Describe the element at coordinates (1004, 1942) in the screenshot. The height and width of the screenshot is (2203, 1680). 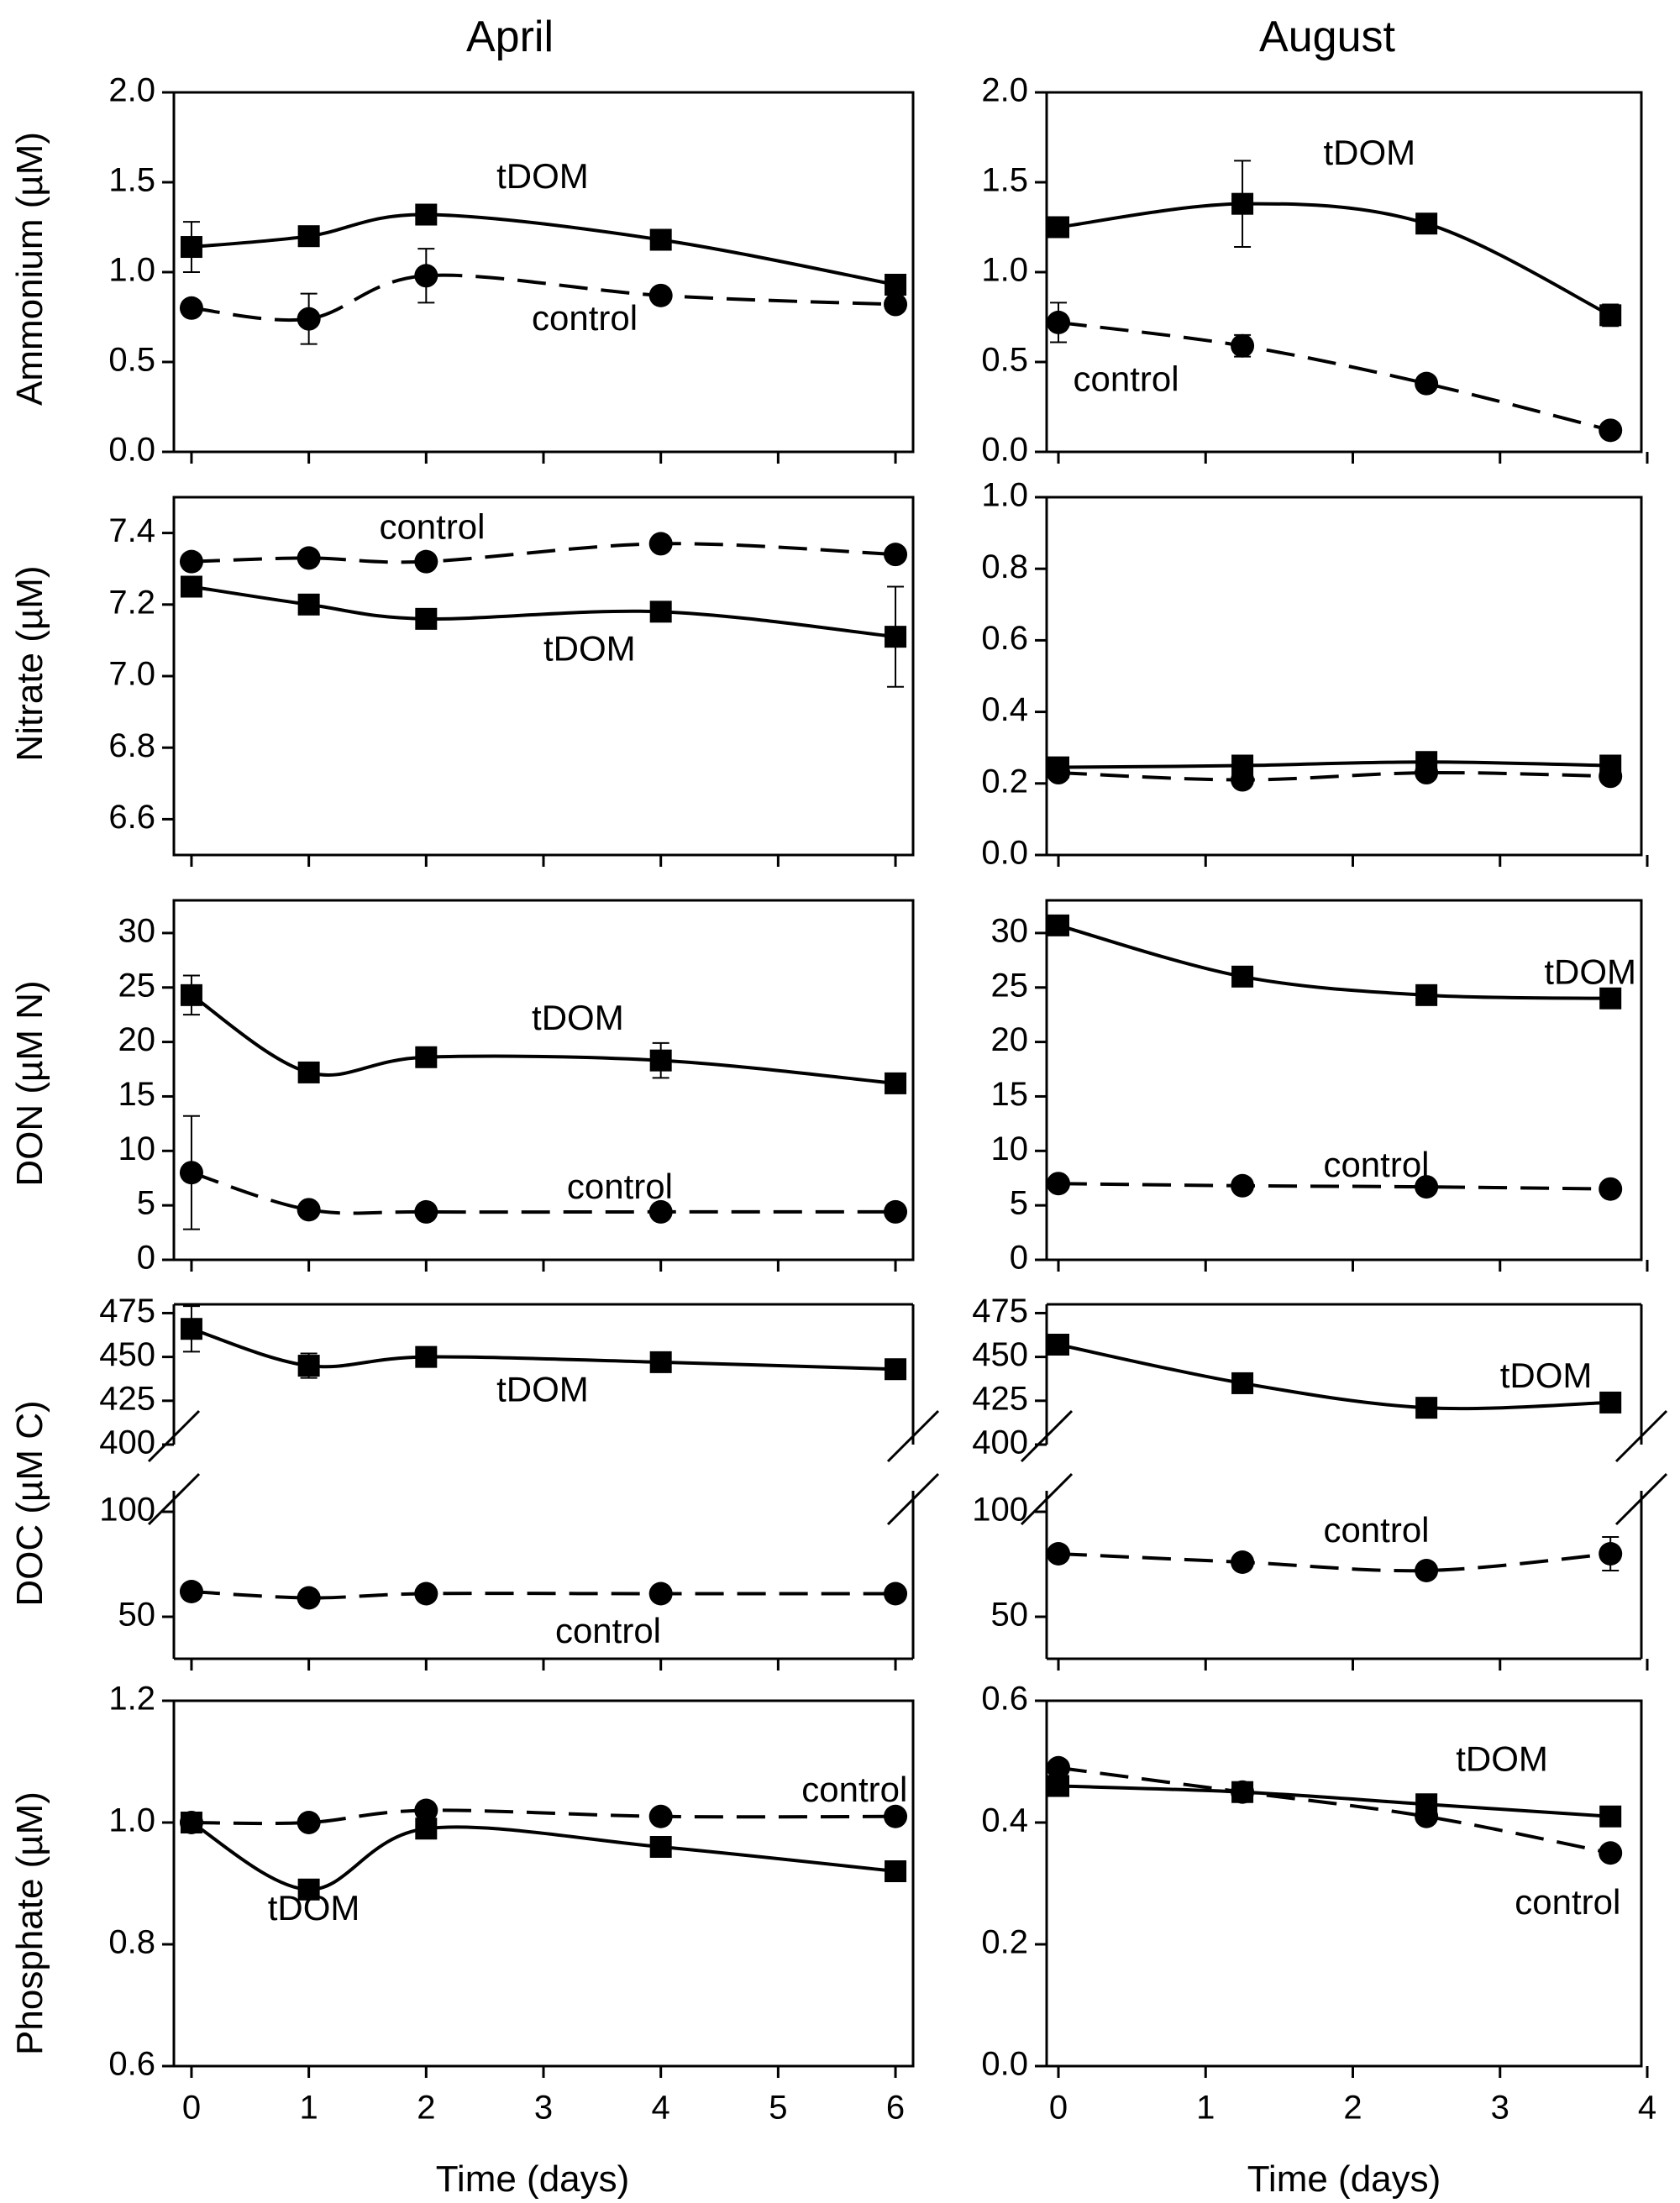
I see `phosphate-august-ytick-label: 0.2` at that location.